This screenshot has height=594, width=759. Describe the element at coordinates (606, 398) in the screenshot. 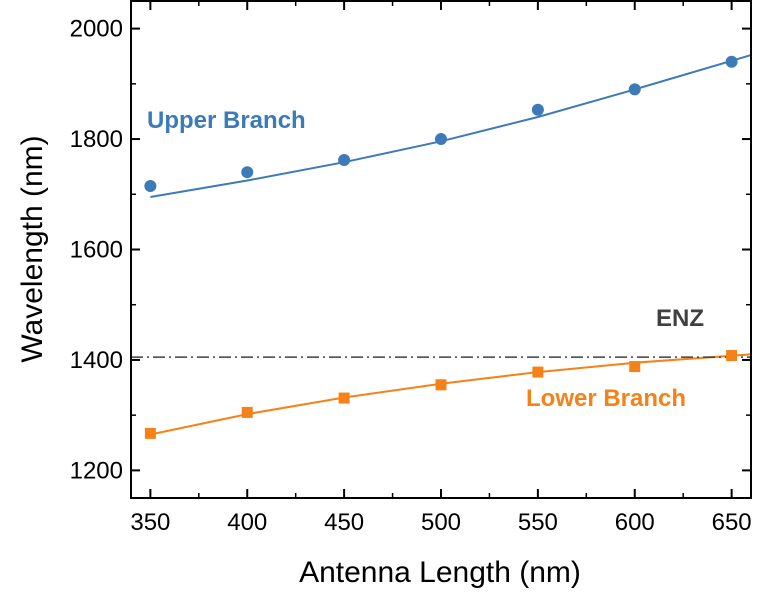

I see `lower-branch-annotation: Lower Branch` at that location.